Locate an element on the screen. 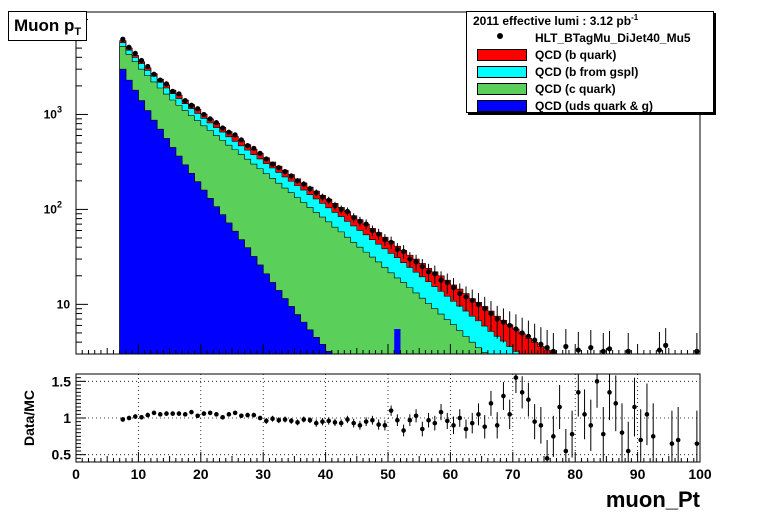  legend-entry-data: HLT_BTagMu_DiJet40_Mu5 is located at coordinates (590, 38).